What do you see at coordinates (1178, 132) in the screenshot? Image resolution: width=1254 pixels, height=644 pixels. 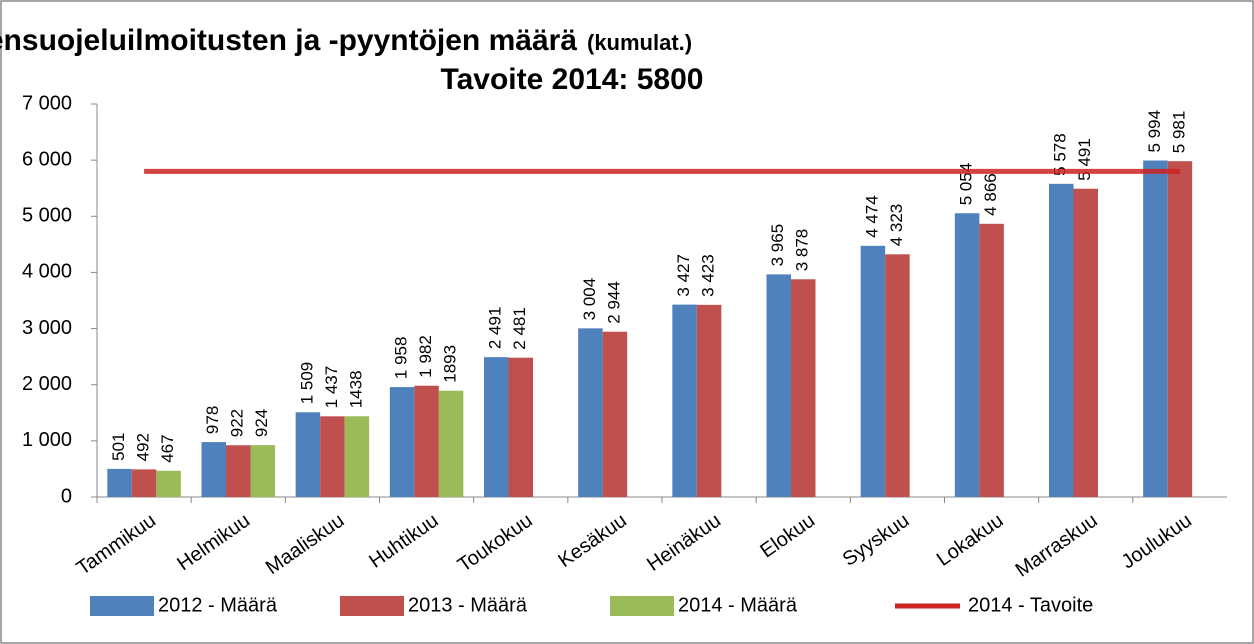 I see `value-label: 5 981` at bounding box center [1178, 132].